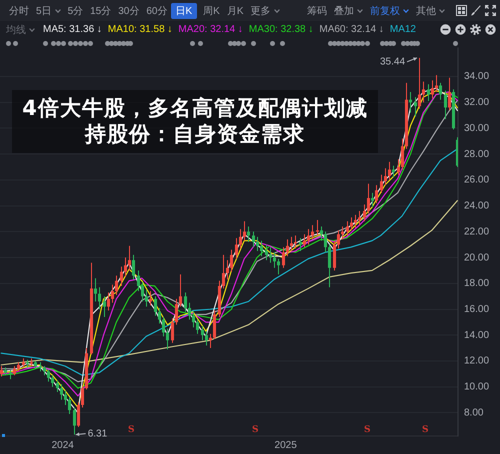  What do you see at coordinates (477, 232) in the screenshot?
I see `y-tick-label: 22.00` at bounding box center [477, 232].